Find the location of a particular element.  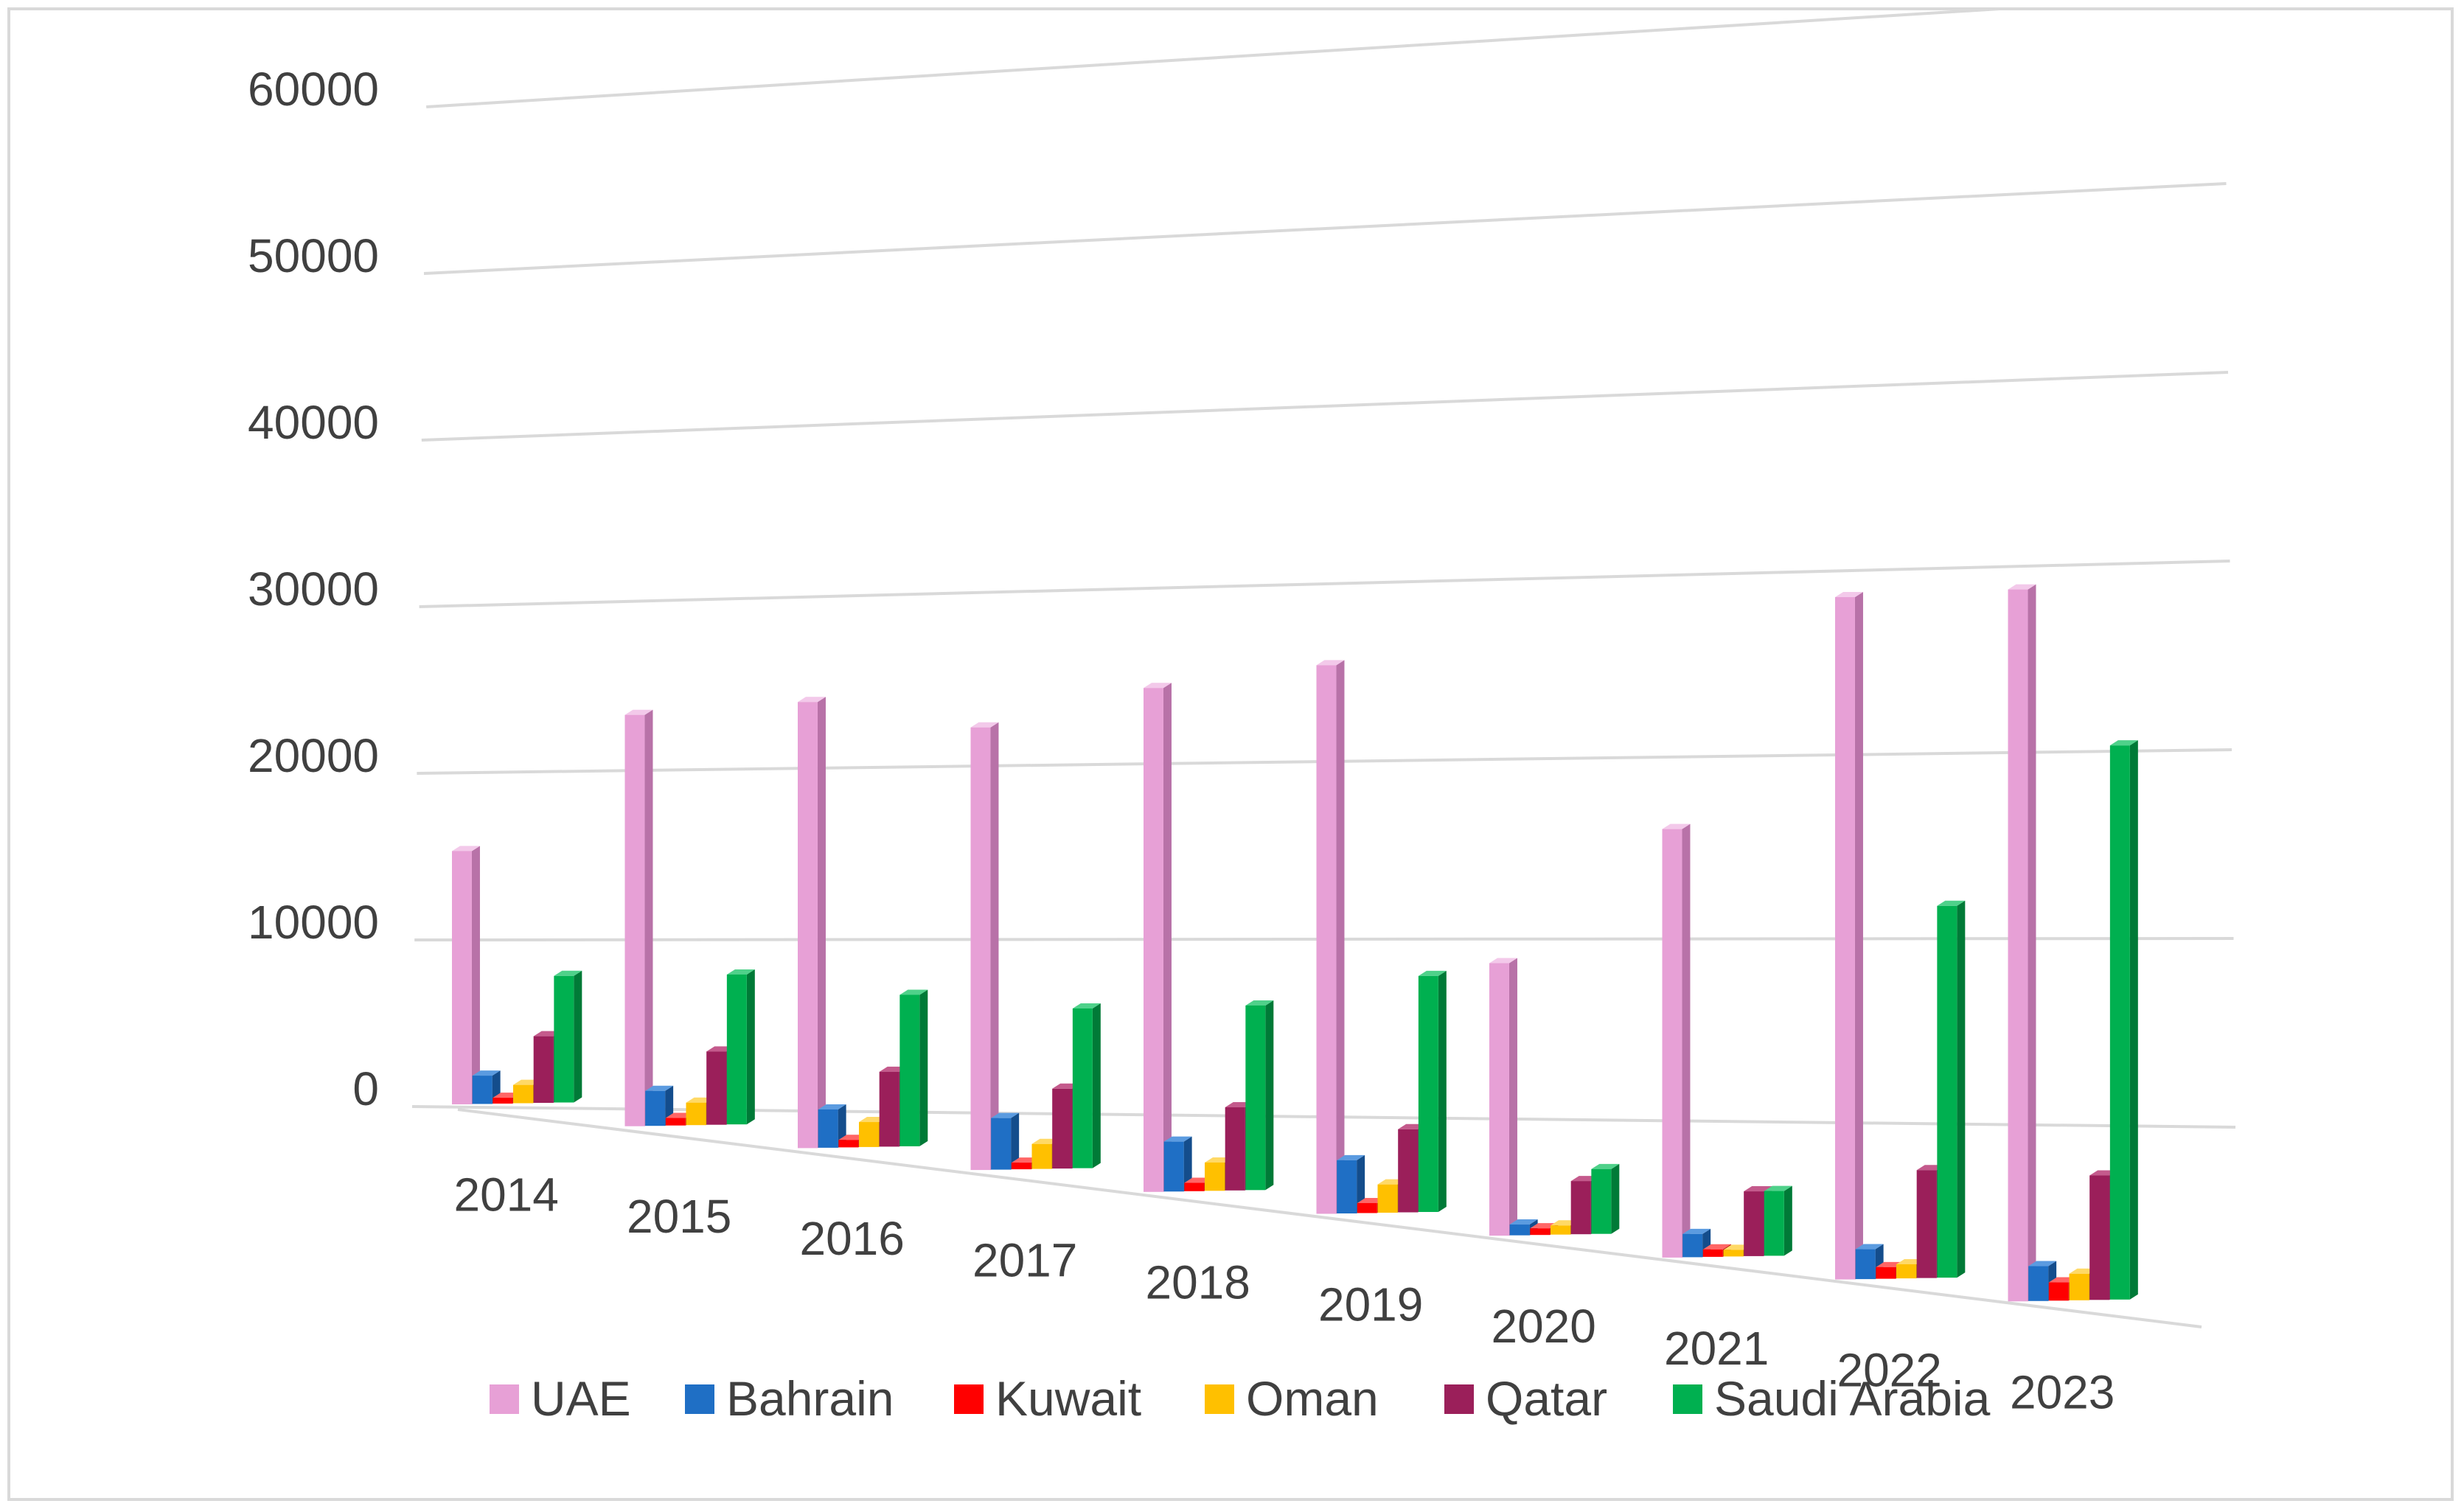

bar-uae-2015 is located at coordinates (638, 917).